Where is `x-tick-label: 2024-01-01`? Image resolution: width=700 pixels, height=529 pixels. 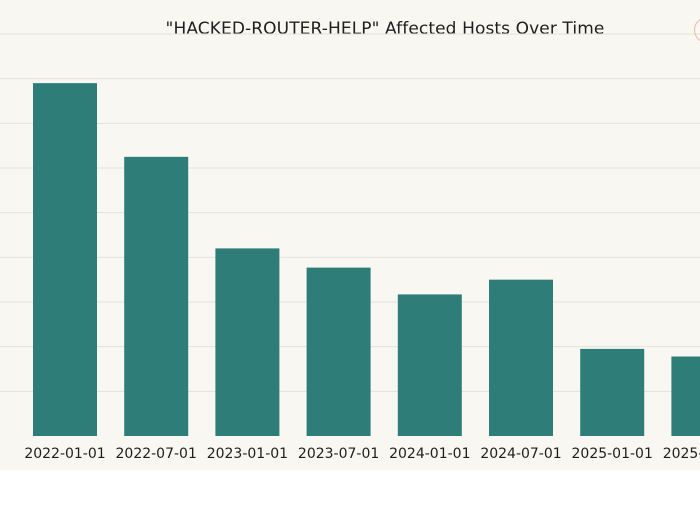
x-tick-label: 2024-01-01 is located at coordinates (429, 454).